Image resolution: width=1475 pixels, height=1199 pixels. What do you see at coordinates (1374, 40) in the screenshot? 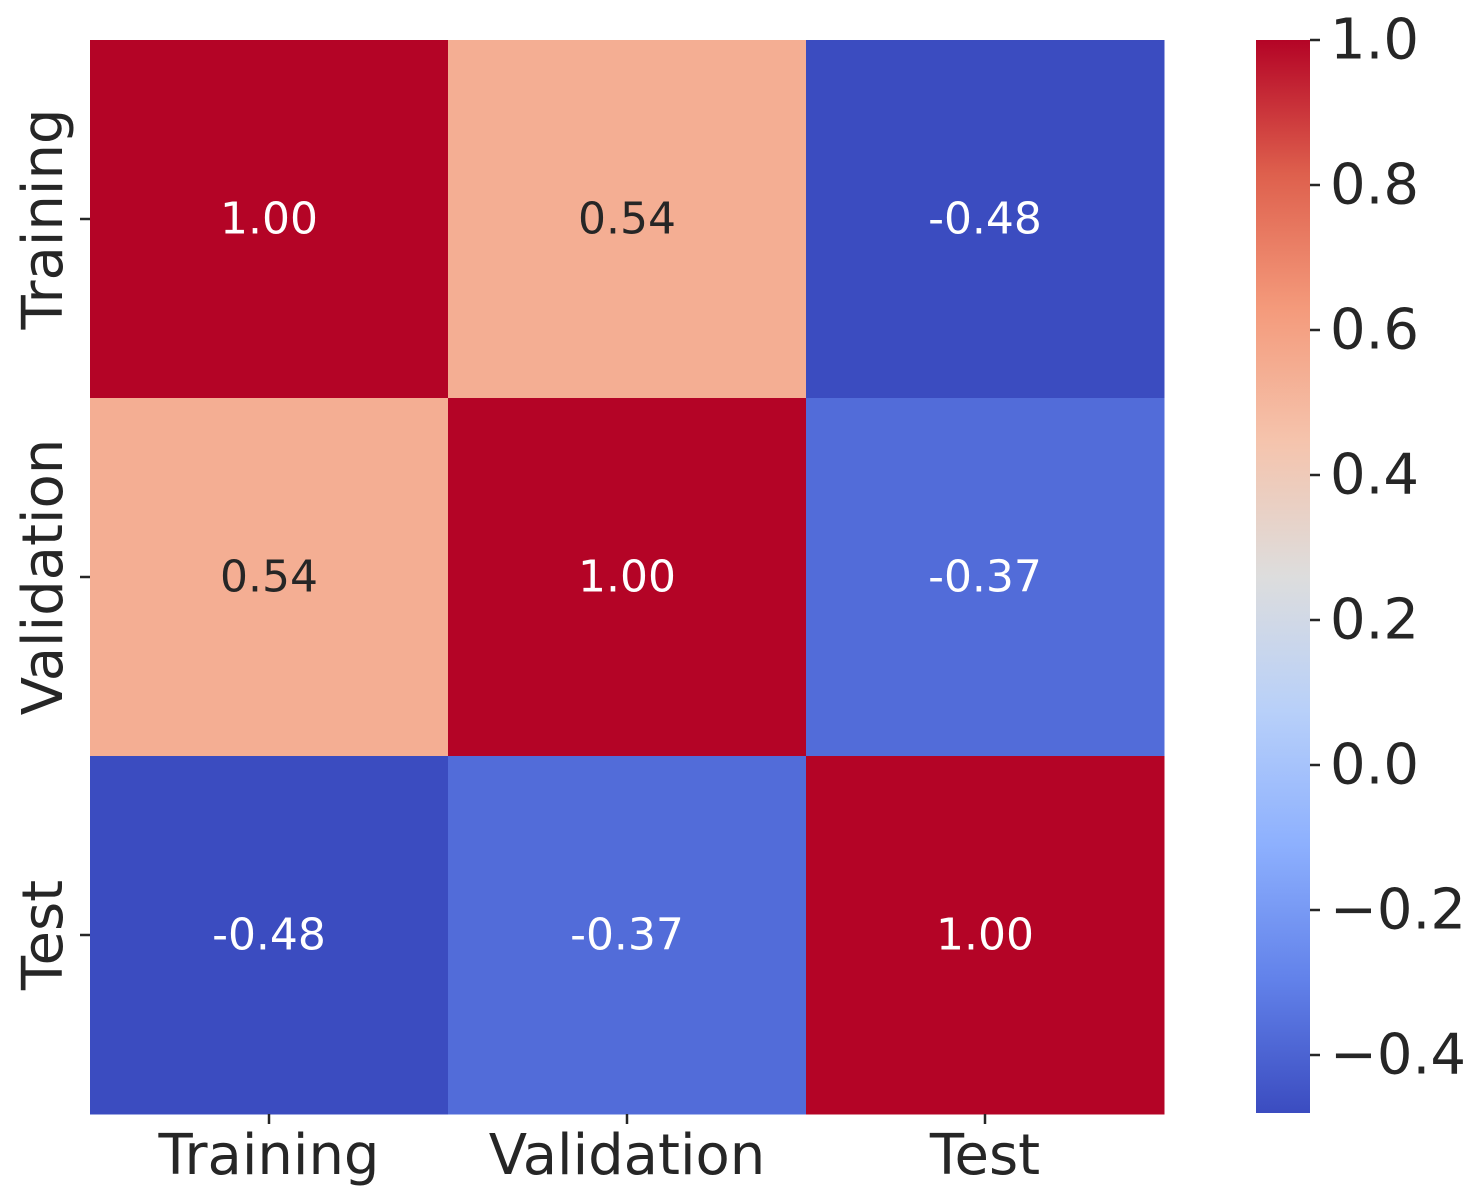
I see `colorbar-tick-label: 1.0` at bounding box center [1374, 40].